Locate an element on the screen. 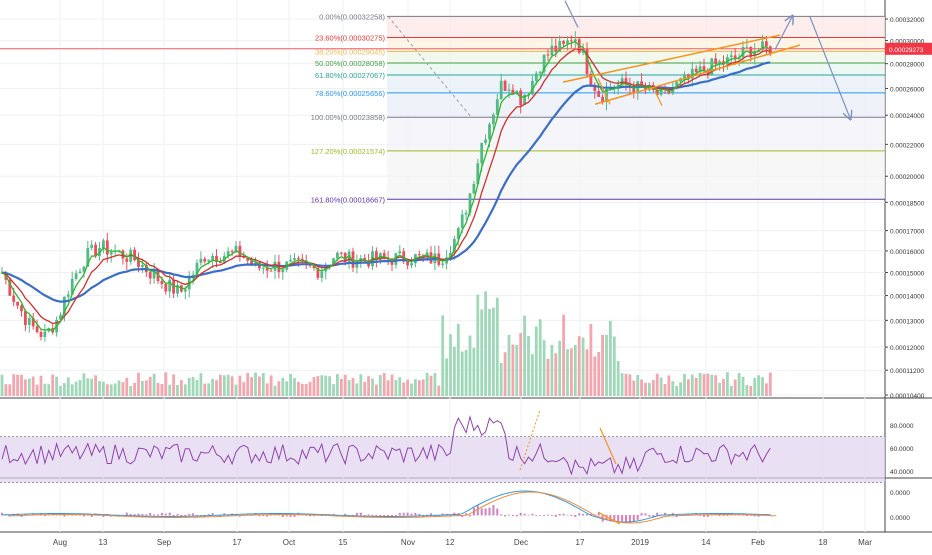 The image size is (932, 555). y-tick-label: 0.00014000 is located at coordinates (907, 297).